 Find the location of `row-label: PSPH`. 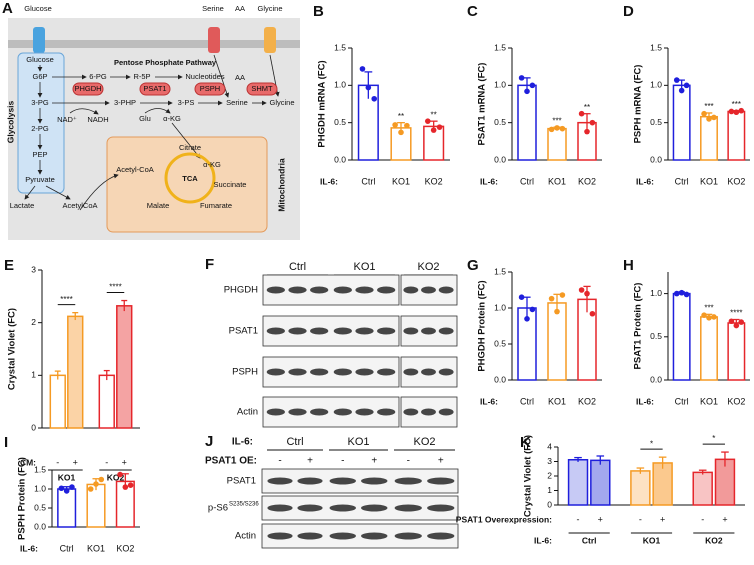

row-label: PSPH is located at coordinates (245, 372).